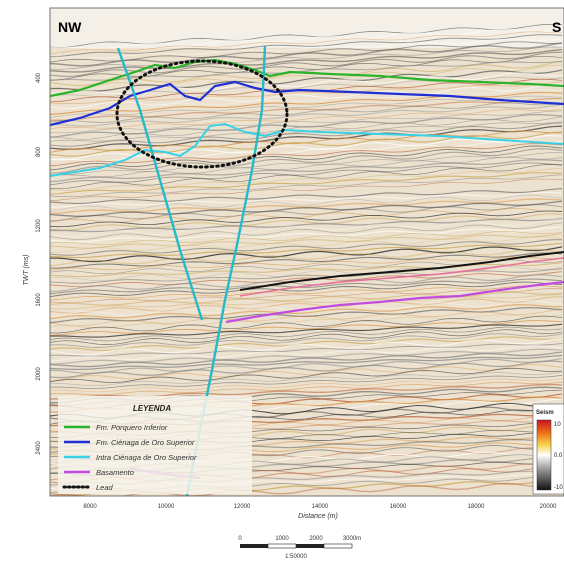  What do you see at coordinates (318, 516) in the screenshot?
I see `x-axis-label: Distance (m)` at bounding box center [318, 516].